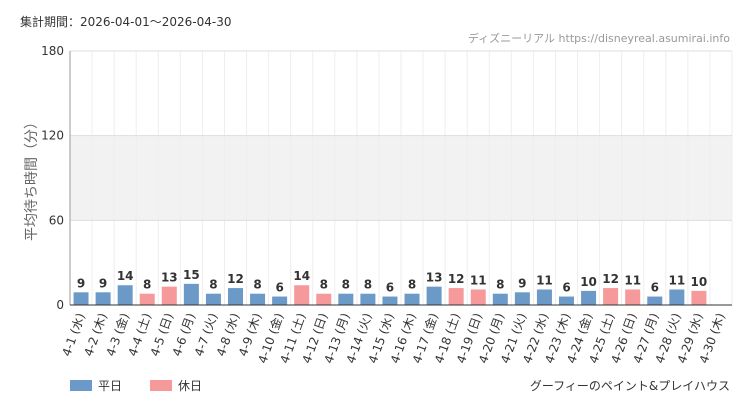 The image size is (750, 410). Describe the element at coordinates (125, 21) in the screenshot. I see `chart-title: 集計期間：2026-04-01〜2026-04-30` at that location.